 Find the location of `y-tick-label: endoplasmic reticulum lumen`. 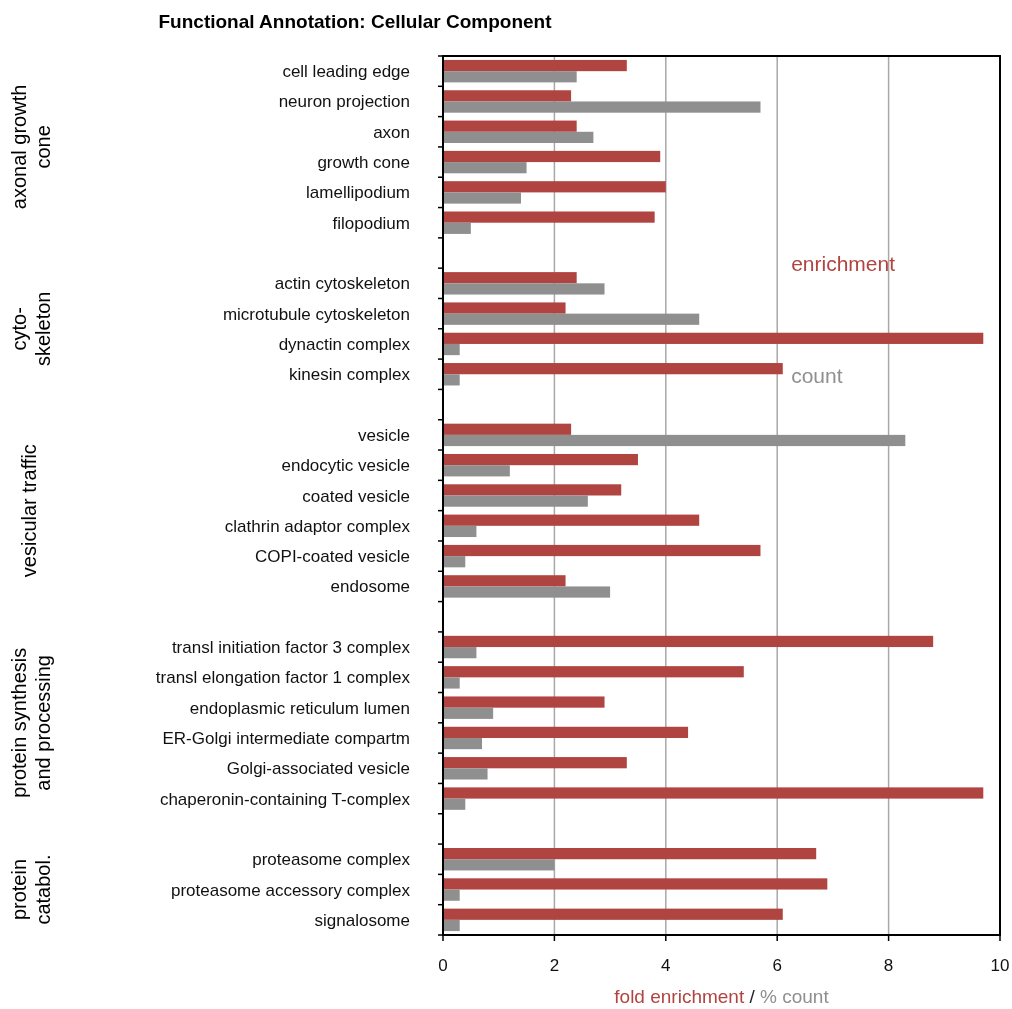

y-tick-label: endoplasmic reticulum lumen is located at coordinates (299, 708).